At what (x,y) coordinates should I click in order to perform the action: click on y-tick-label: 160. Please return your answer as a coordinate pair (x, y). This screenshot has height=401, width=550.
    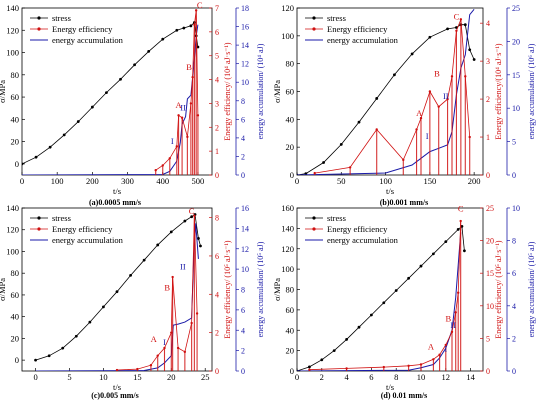
    Looking at the image, I should click on (287, 208).